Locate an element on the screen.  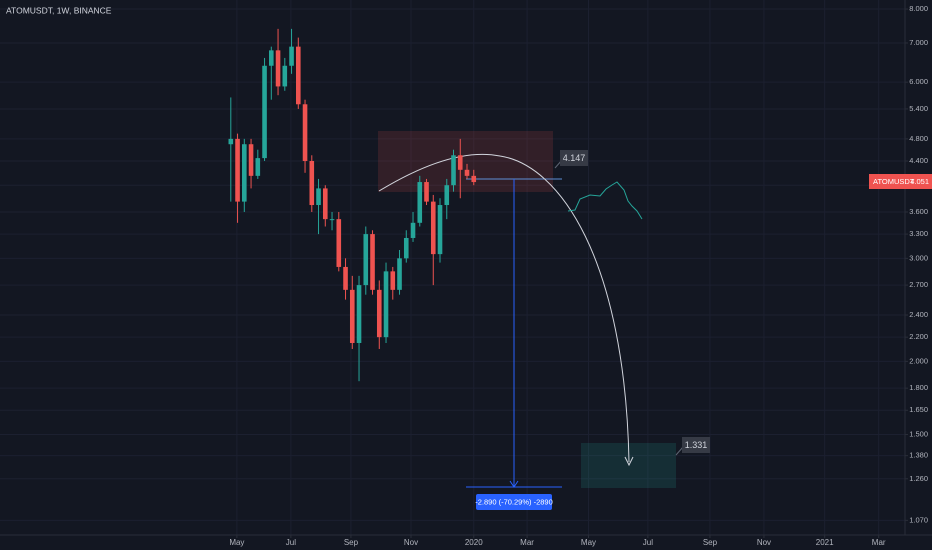
projection-arrow is located at coordinates (629, 461).